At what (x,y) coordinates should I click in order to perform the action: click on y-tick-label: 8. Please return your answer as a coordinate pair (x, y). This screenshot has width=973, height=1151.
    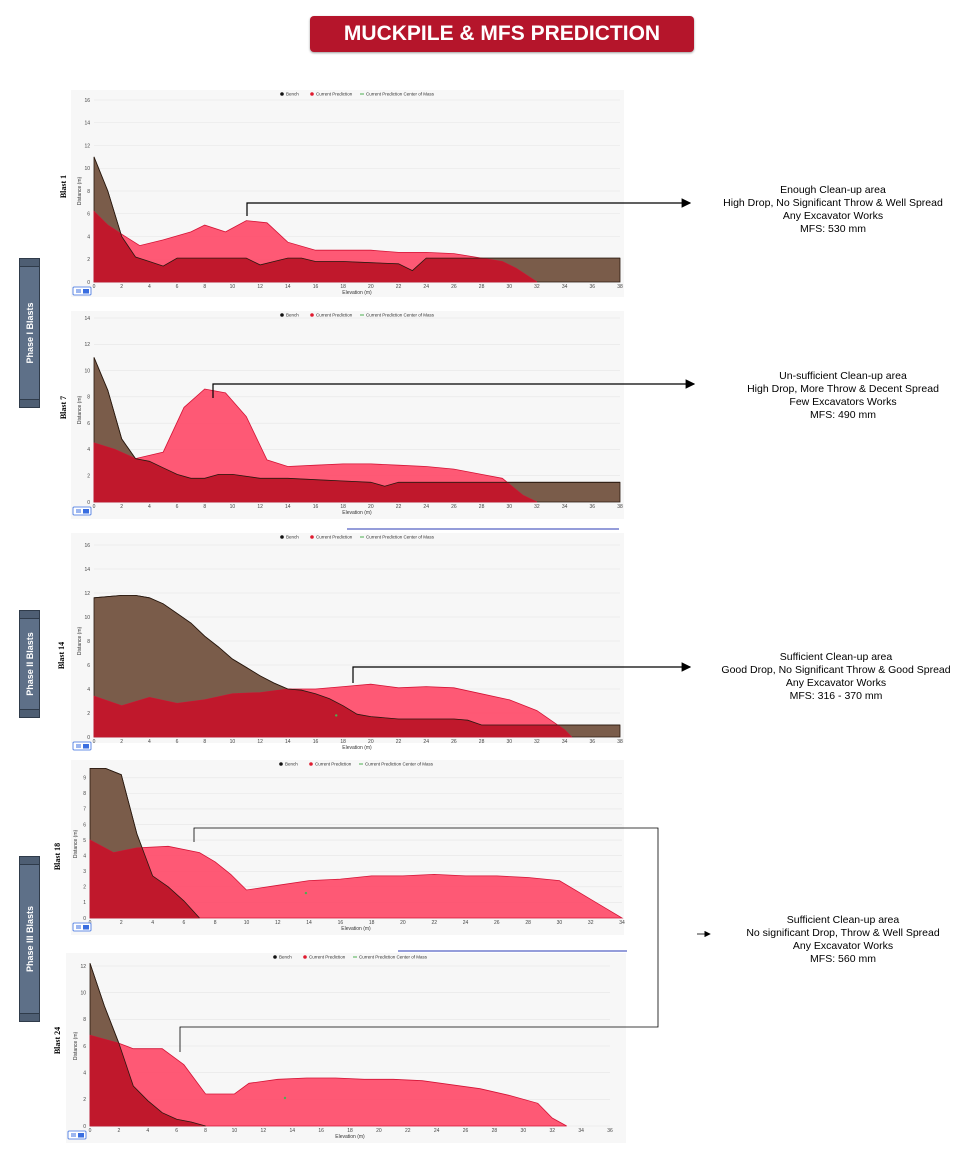
    Looking at the image, I should click on (88, 398).